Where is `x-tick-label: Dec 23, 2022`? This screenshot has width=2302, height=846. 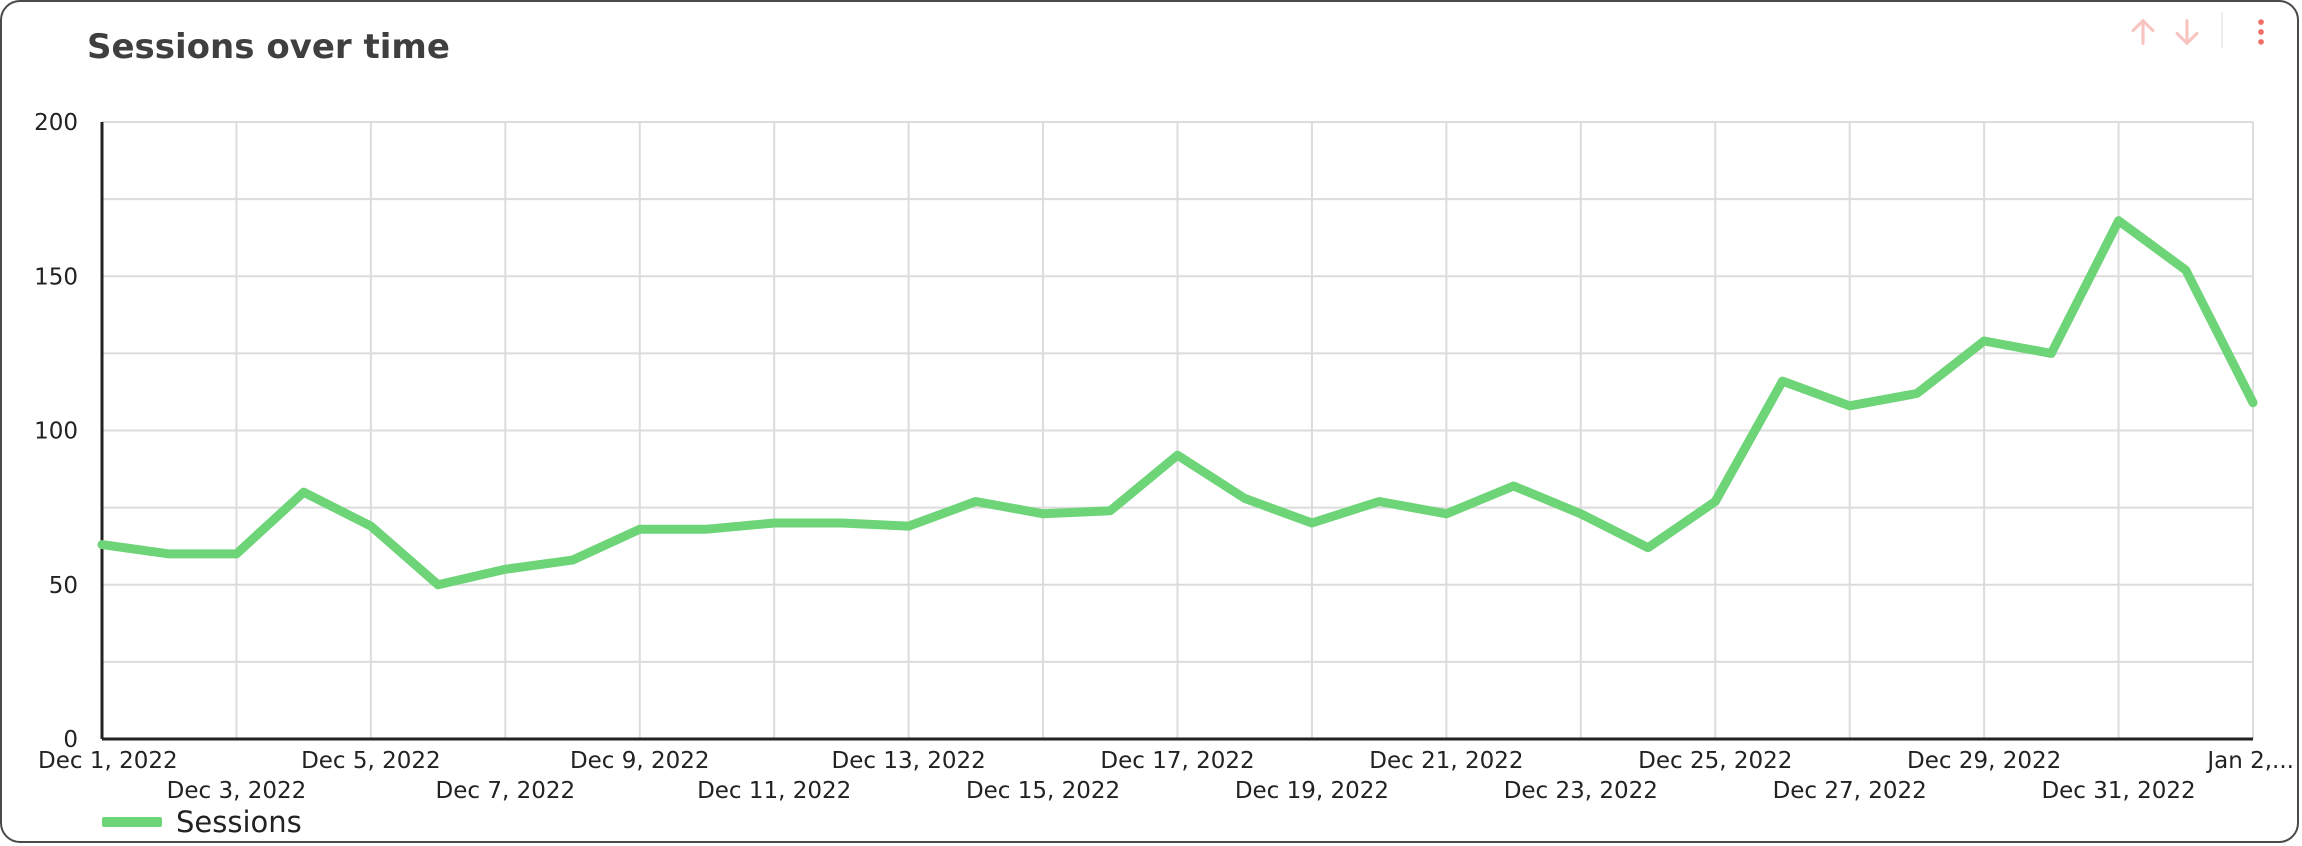
x-tick-label: Dec 23, 2022 is located at coordinates (1581, 791).